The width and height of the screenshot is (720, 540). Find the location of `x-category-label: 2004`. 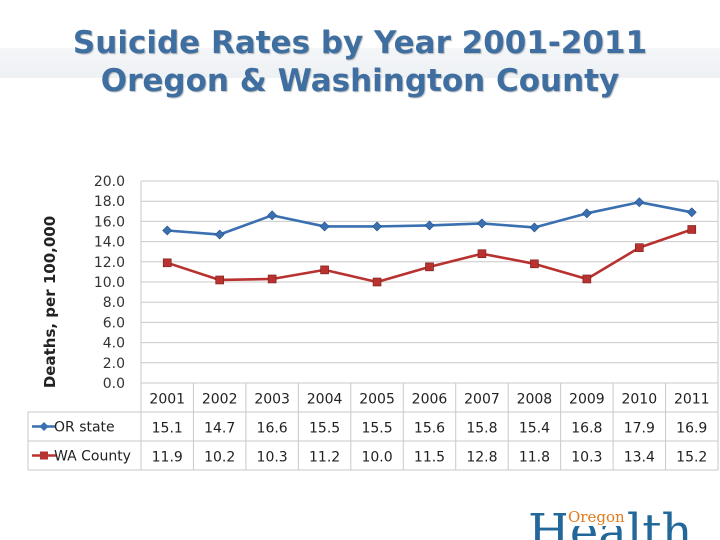

x-category-label: 2004 is located at coordinates (325, 400).